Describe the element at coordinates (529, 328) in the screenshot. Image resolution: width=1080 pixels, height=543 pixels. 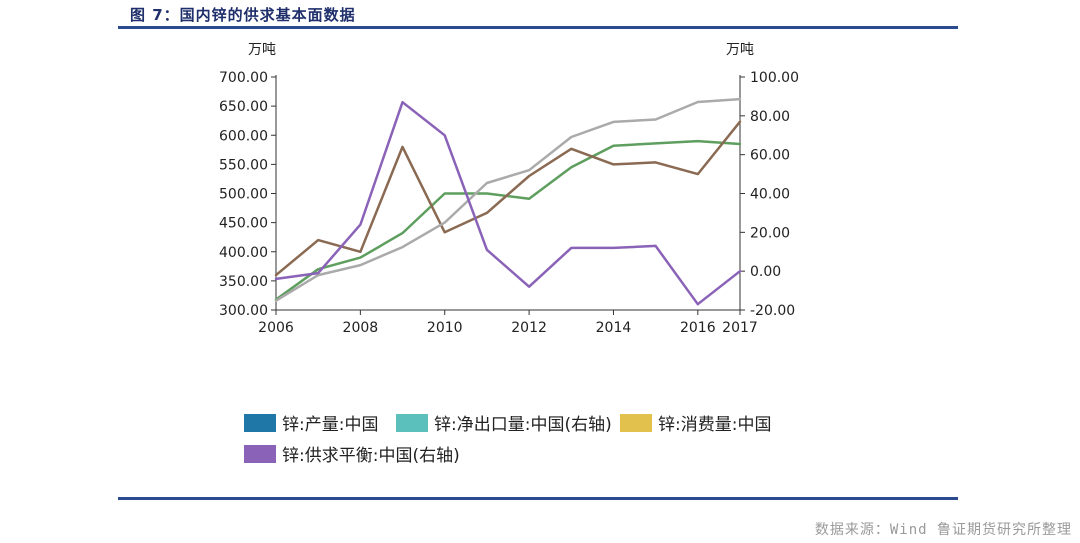
I see `x-tick-label: 2012` at that location.